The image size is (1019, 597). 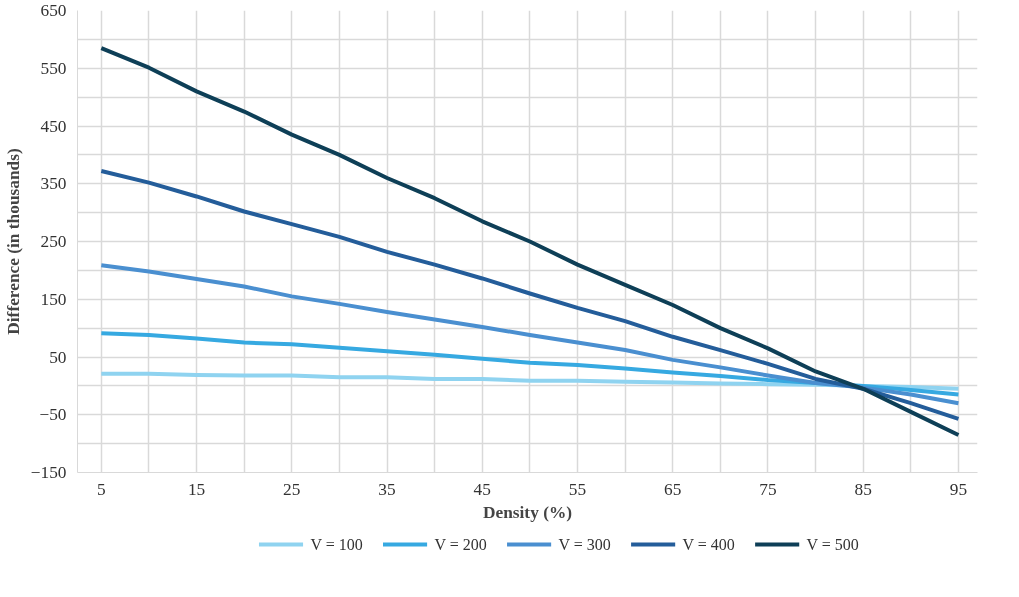 I want to click on legend-label: V = 100, so click(x=336, y=544).